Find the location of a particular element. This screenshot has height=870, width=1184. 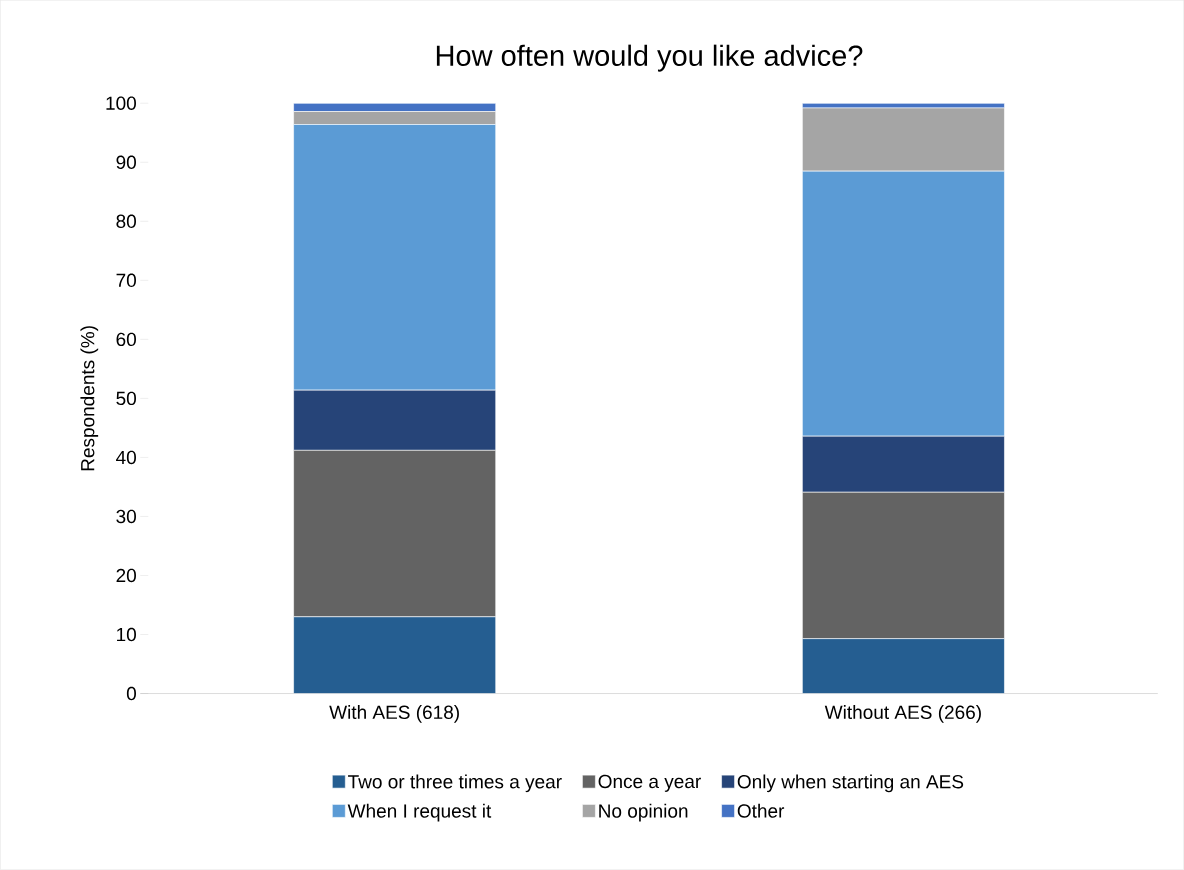

y-tick-label: 40 is located at coordinates (126, 457).